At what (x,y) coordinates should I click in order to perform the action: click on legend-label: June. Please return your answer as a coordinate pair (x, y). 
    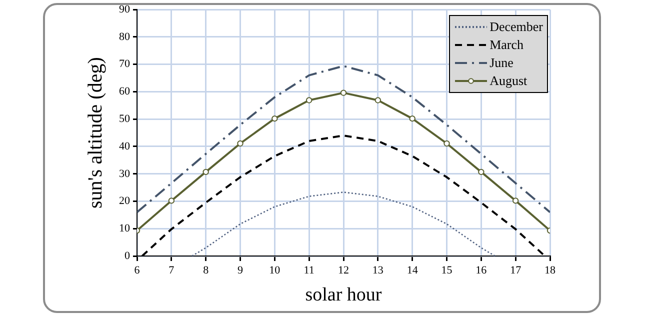
    Looking at the image, I should click on (502, 63).